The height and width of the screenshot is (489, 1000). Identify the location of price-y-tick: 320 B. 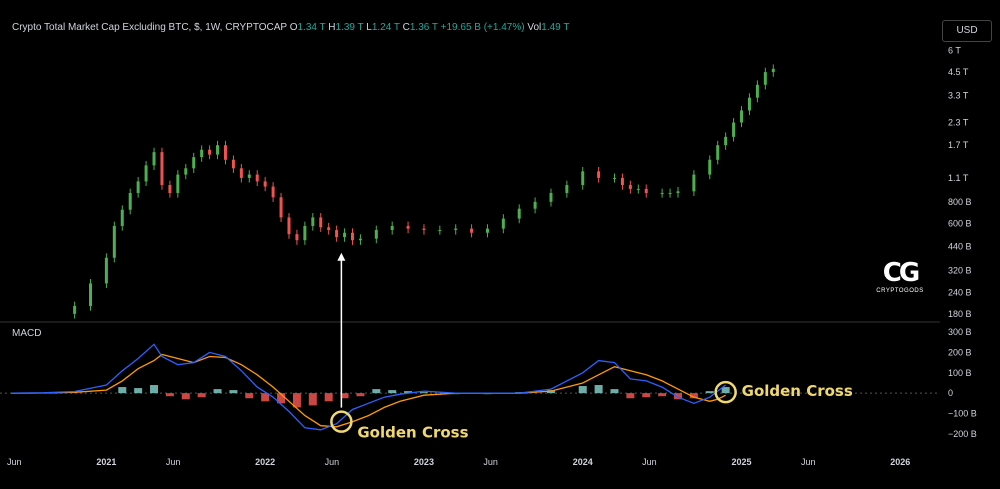
(960, 271).